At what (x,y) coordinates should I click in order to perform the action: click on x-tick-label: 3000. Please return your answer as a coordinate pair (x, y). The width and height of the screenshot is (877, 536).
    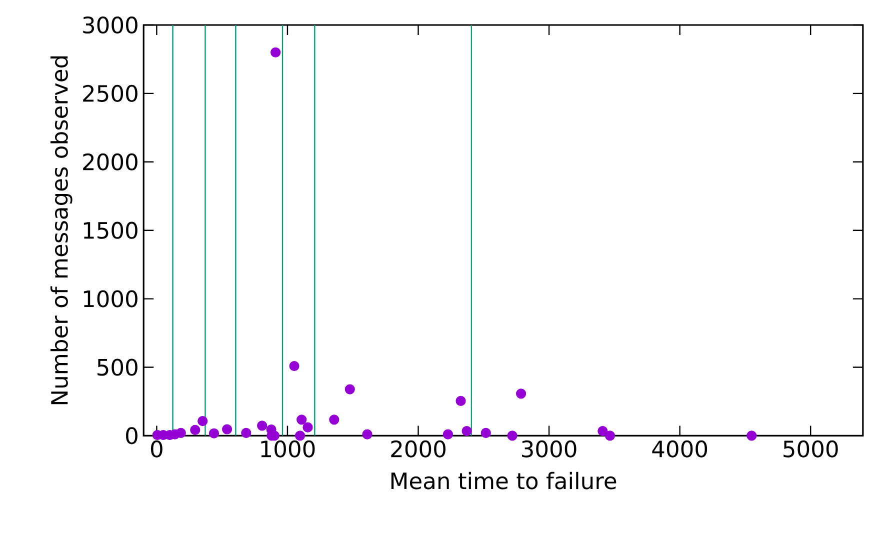
    Looking at the image, I should click on (549, 449).